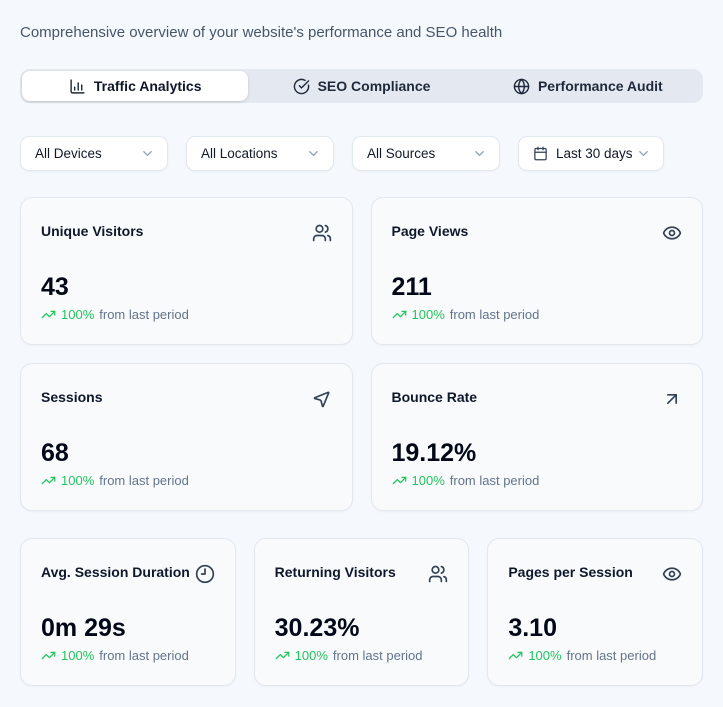 The height and width of the screenshot is (707, 723). What do you see at coordinates (115, 572) in the screenshot?
I see `stat-title: Avg. Session Duration` at bounding box center [115, 572].